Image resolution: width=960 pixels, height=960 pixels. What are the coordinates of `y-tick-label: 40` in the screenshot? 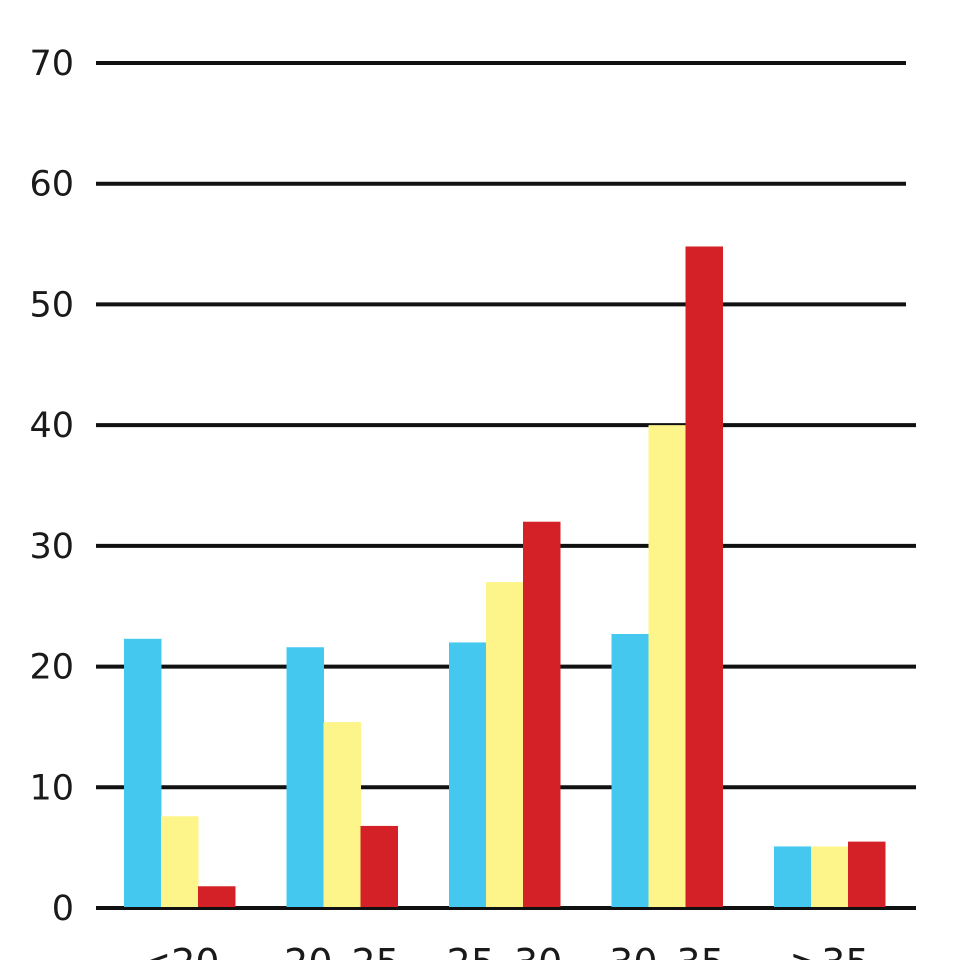 It's located at (51, 426).